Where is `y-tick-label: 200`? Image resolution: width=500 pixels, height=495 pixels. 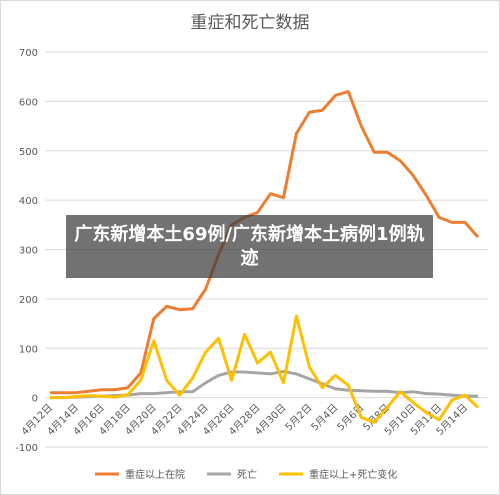 y-tick-label: 200 is located at coordinates (28, 300).